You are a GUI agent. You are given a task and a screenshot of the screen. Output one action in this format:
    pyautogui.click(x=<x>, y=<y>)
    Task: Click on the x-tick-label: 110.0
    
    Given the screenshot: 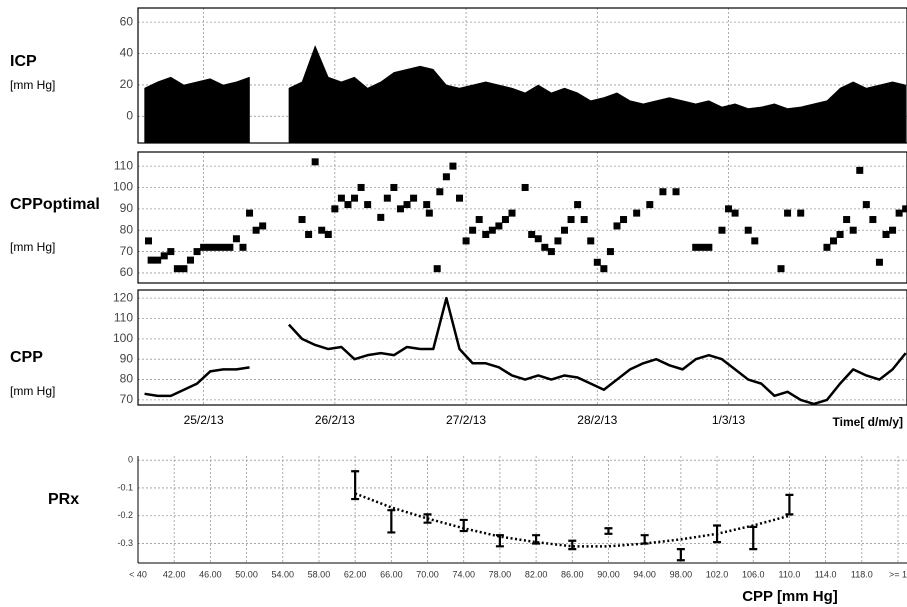 What is the action you would take?
    pyautogui.click(x=789, y=574)
    